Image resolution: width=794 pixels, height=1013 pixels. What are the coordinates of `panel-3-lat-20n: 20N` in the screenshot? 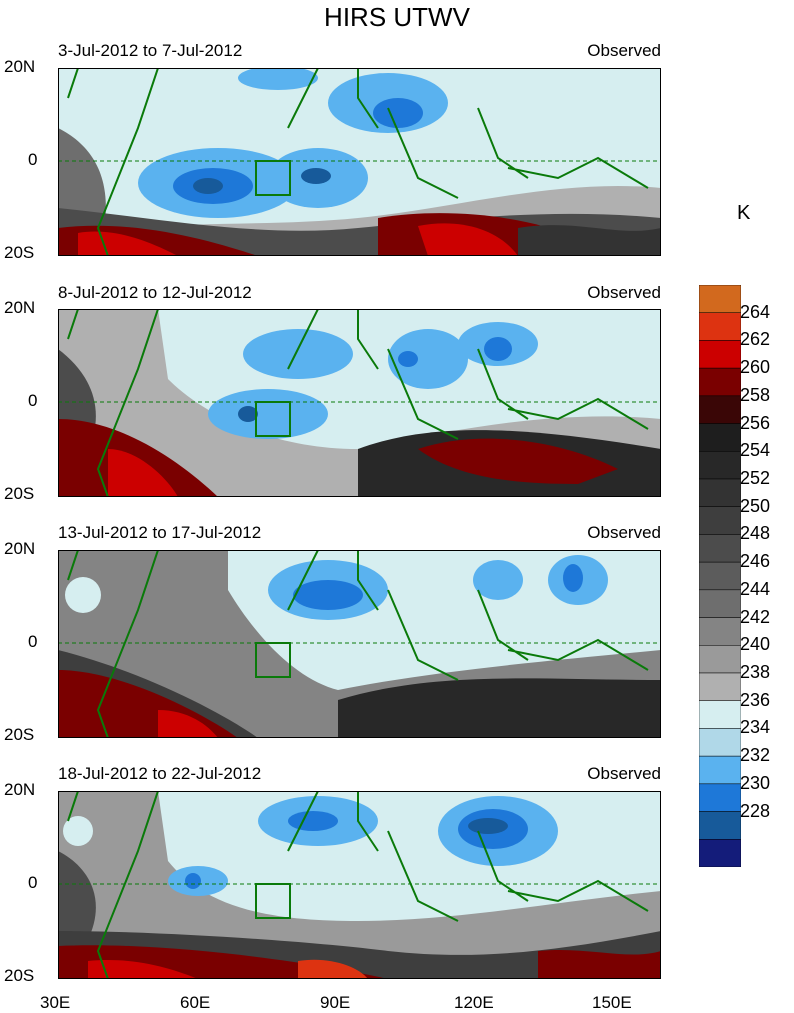 It's located at (20, 548).